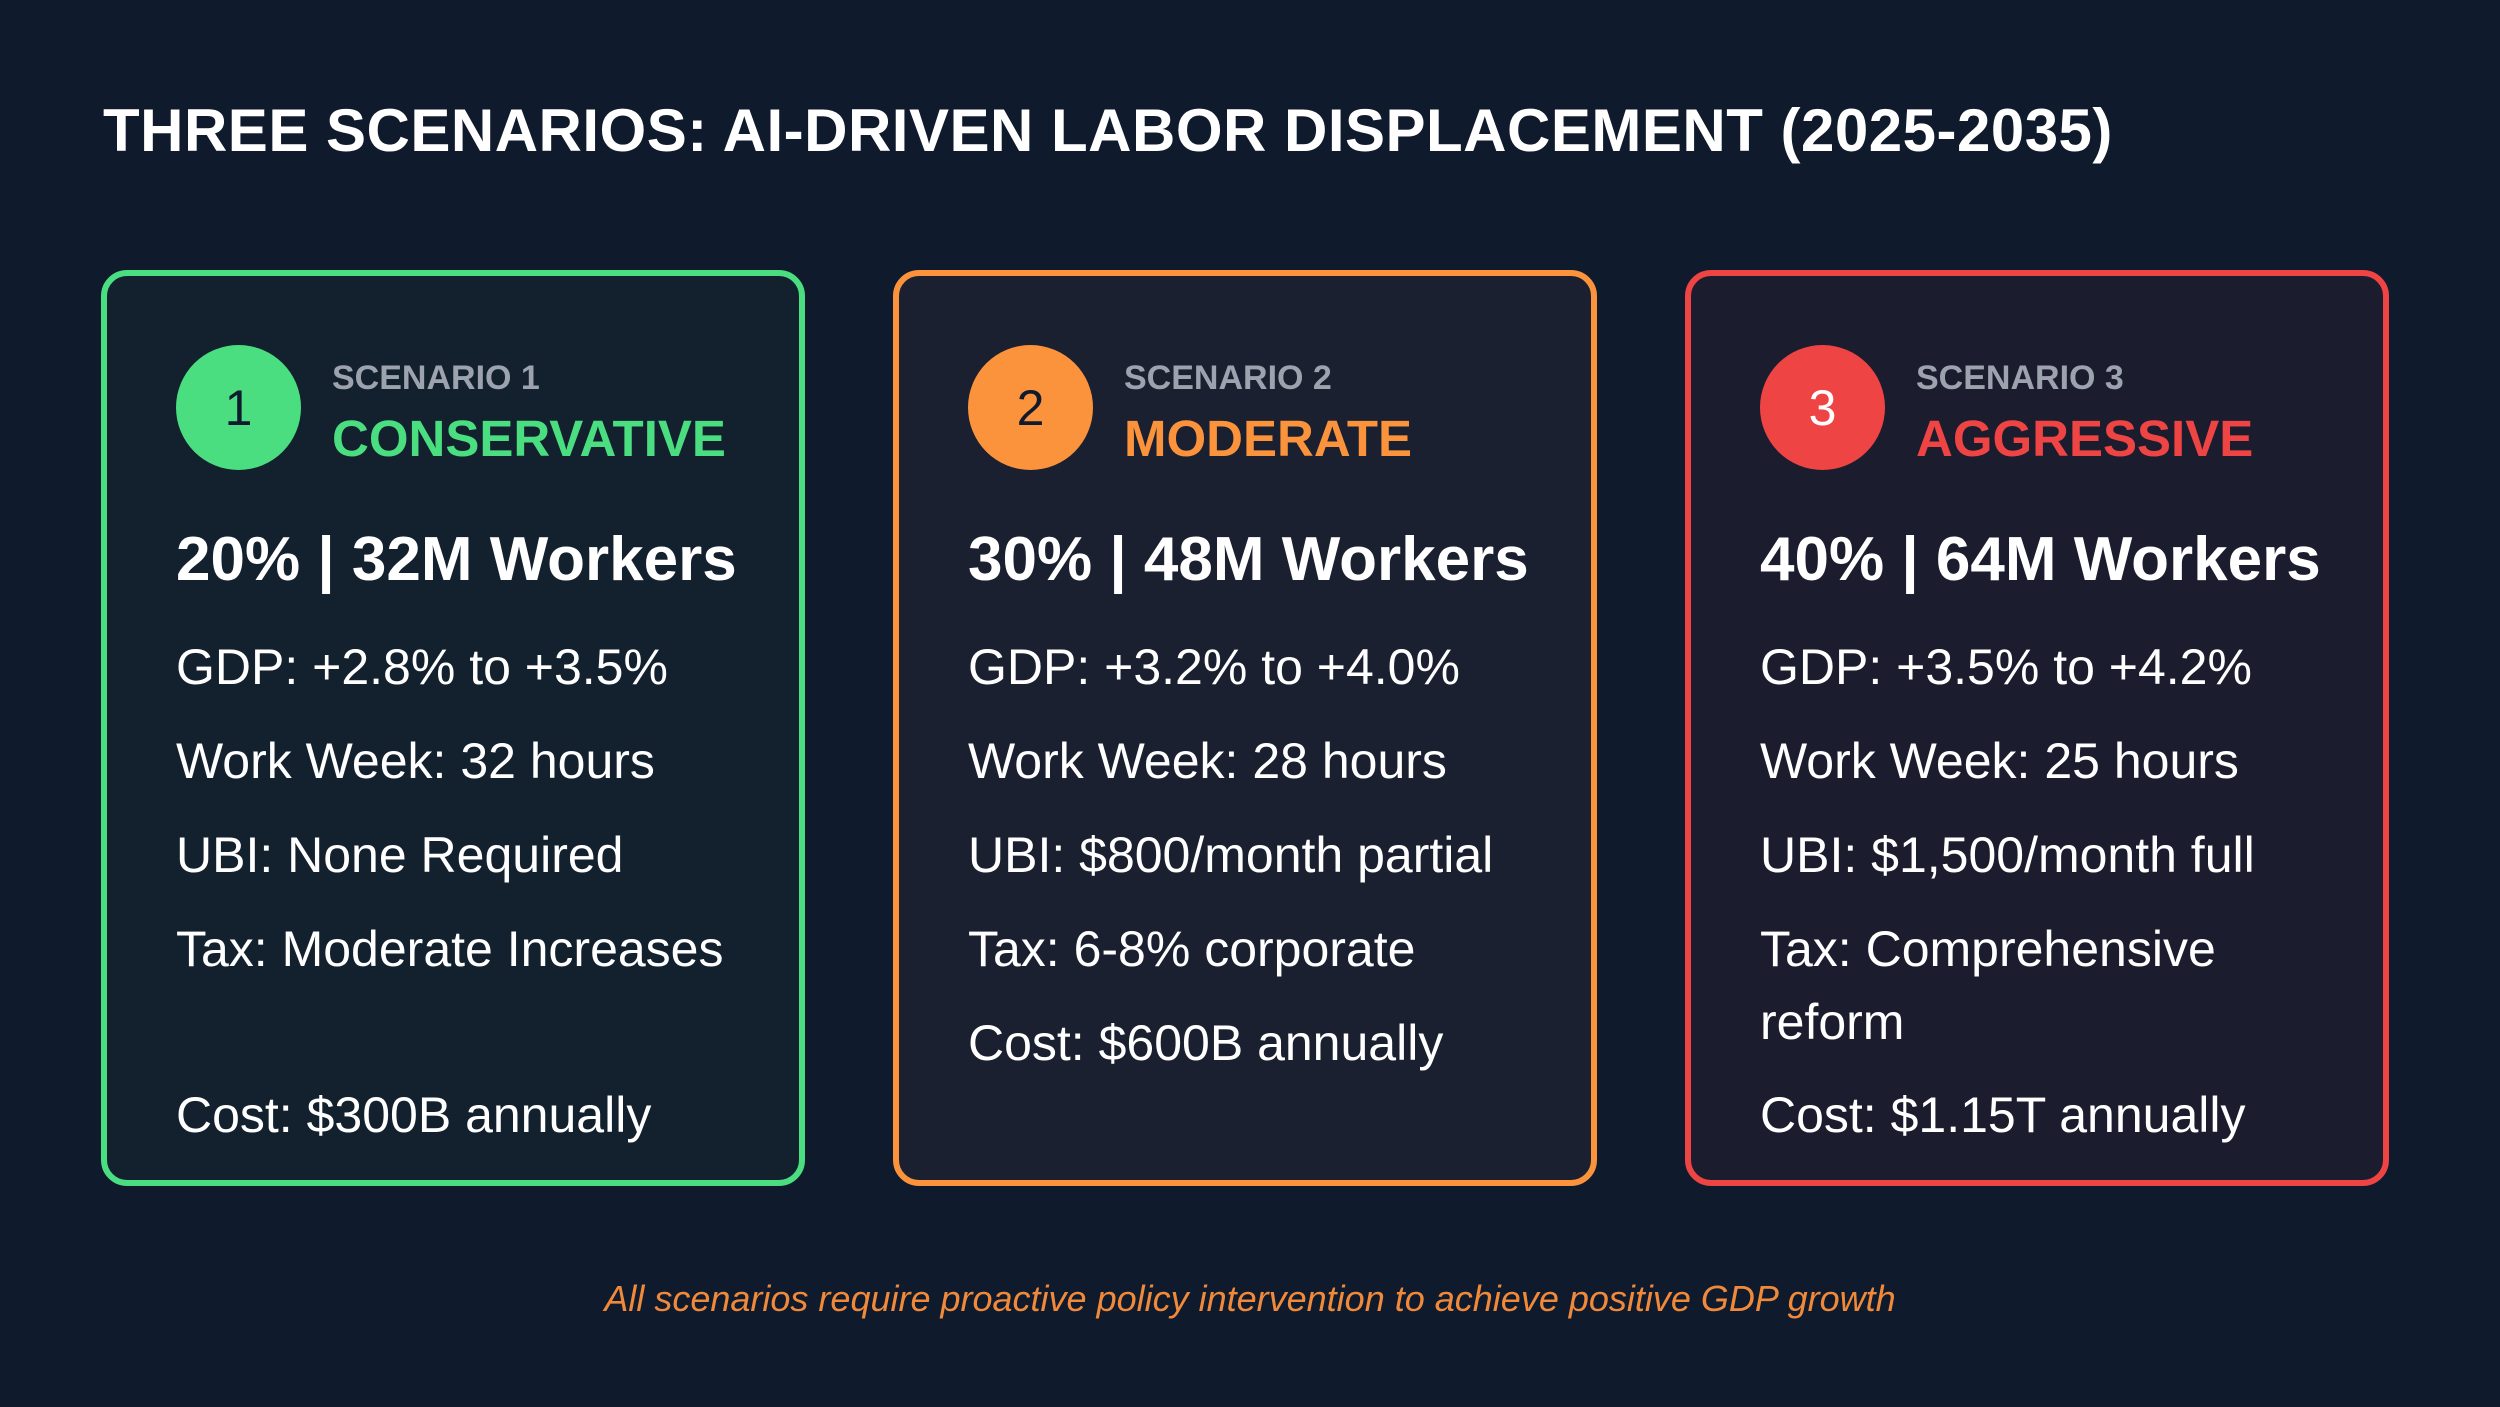  I want to click on work-week-line: Work Week: 28 hours, so click(1207, 761).